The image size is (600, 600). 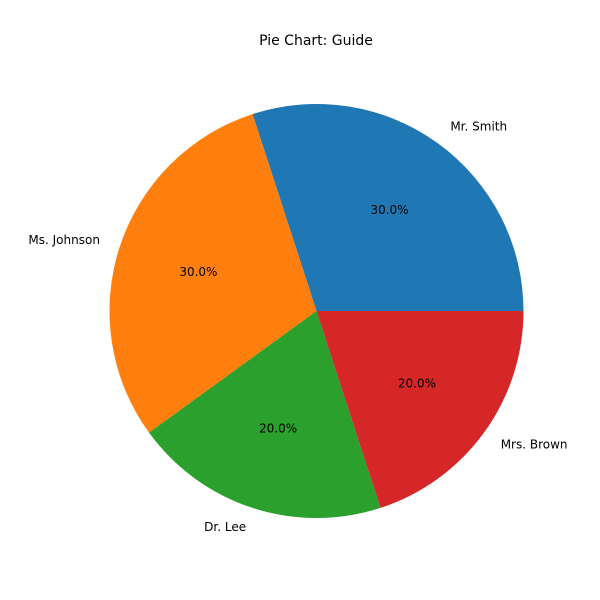 What do you see at coordinates (265, 414) in the screenshot?
I see `pie-slice-dr-lee` at bounding box center [265, 414].